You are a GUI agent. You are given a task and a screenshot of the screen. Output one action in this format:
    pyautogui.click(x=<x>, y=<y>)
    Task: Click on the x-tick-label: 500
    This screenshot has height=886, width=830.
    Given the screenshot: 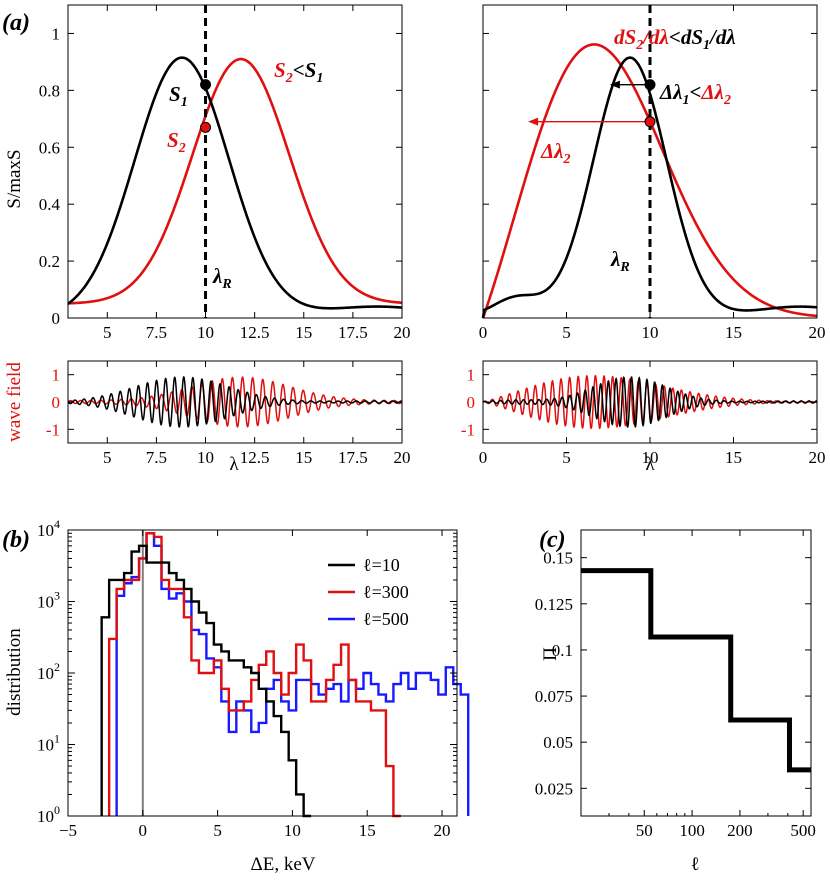 What is the action you would take?
    pyautogui.click(x=803, y=830)
    